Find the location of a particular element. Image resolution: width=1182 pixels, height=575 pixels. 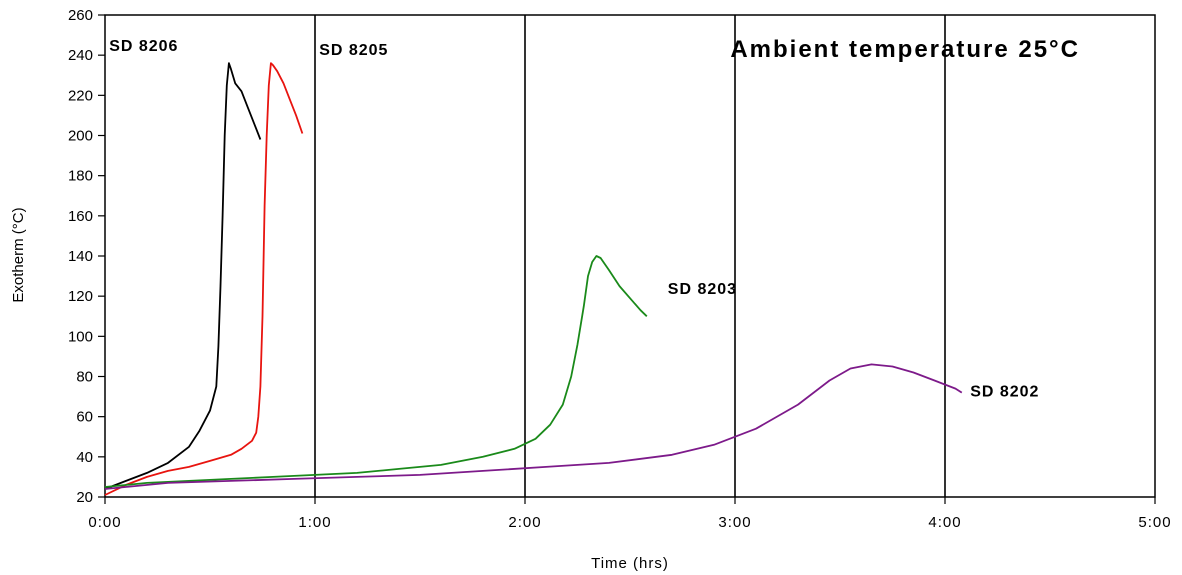

y-axis-title: Exotherm (°C) is located at coordinates (18, 254).